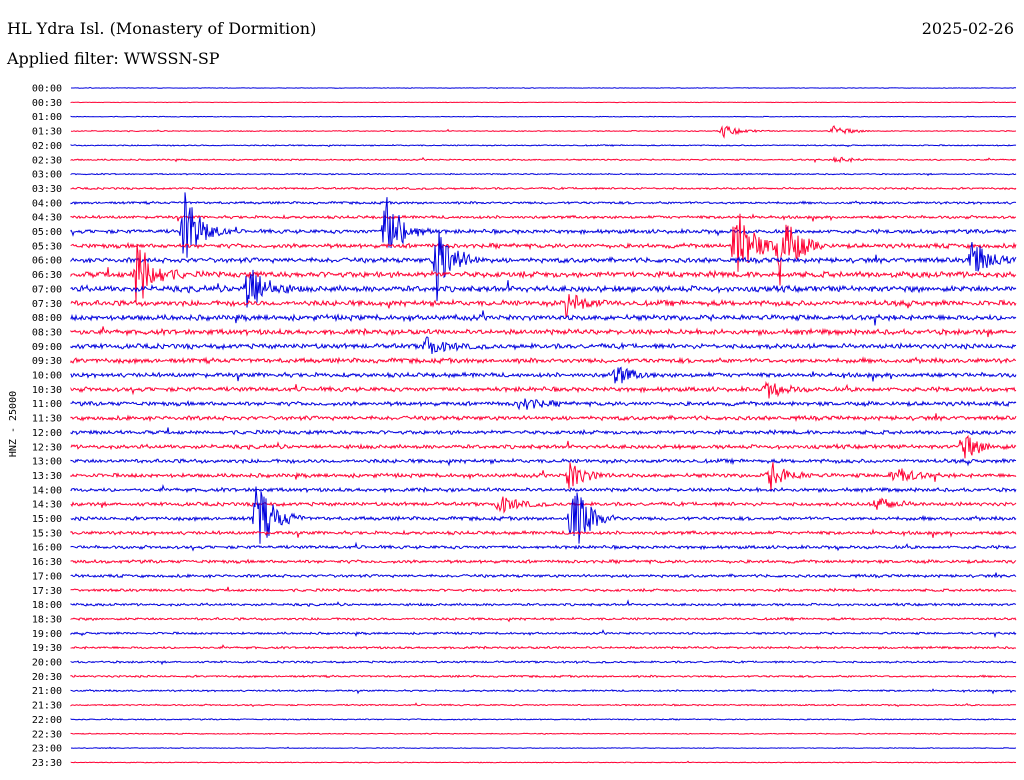 This screenshot has width=1024, height=780. I want to click on row-label: 23:30, so click(47, 763).